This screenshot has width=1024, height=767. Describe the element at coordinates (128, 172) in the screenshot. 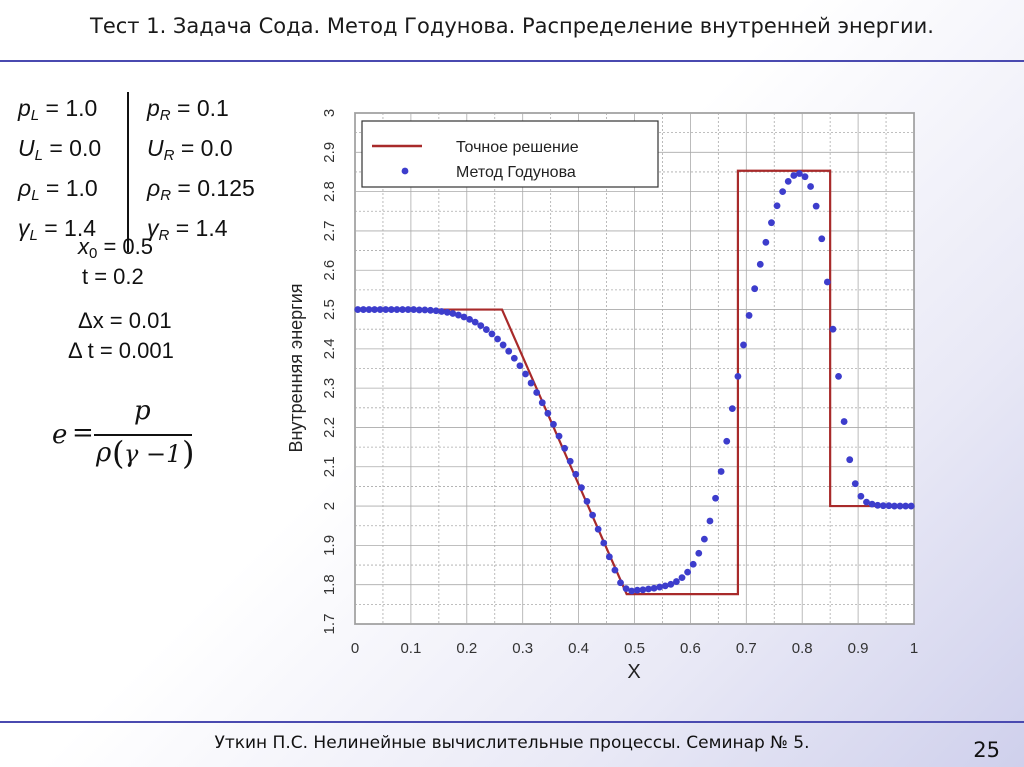

I see `param-separator` at that location.